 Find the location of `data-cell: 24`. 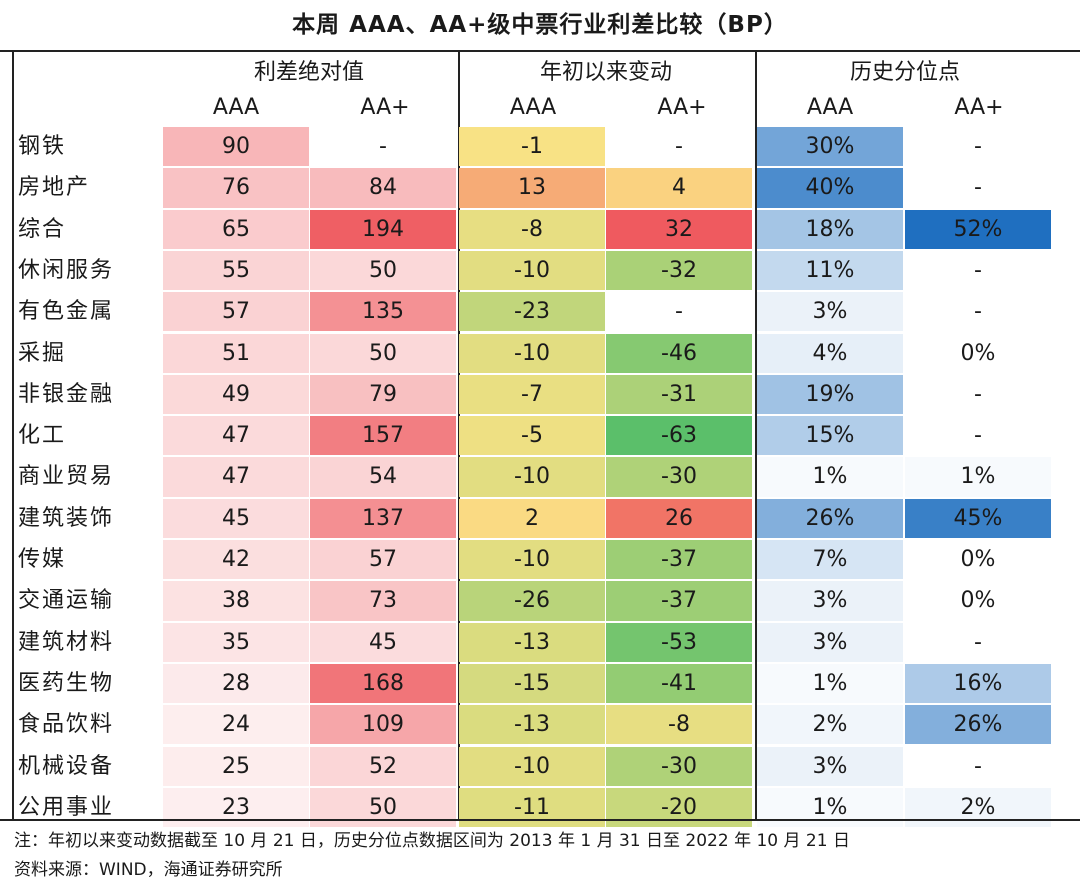

data-cell: 24 is located at coordinates (236, 725).